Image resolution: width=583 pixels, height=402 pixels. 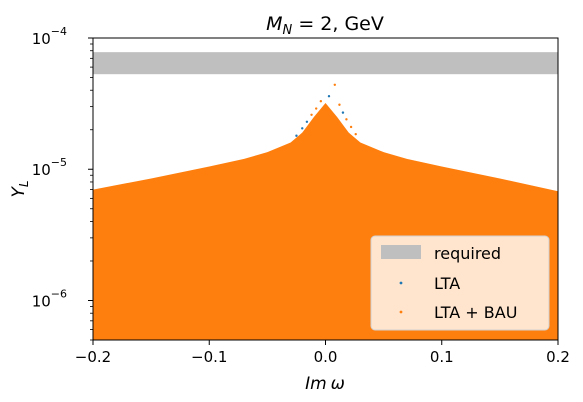 I want to click on x-tick-label: 0.1, so click(x=442, y=357).